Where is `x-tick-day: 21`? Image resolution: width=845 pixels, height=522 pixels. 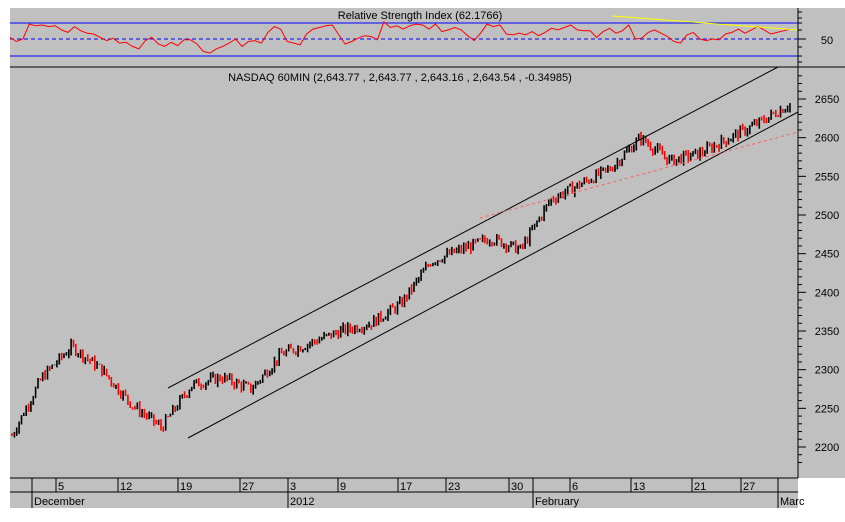
x-tick-day: 21 is located at coordinates (700, 487).